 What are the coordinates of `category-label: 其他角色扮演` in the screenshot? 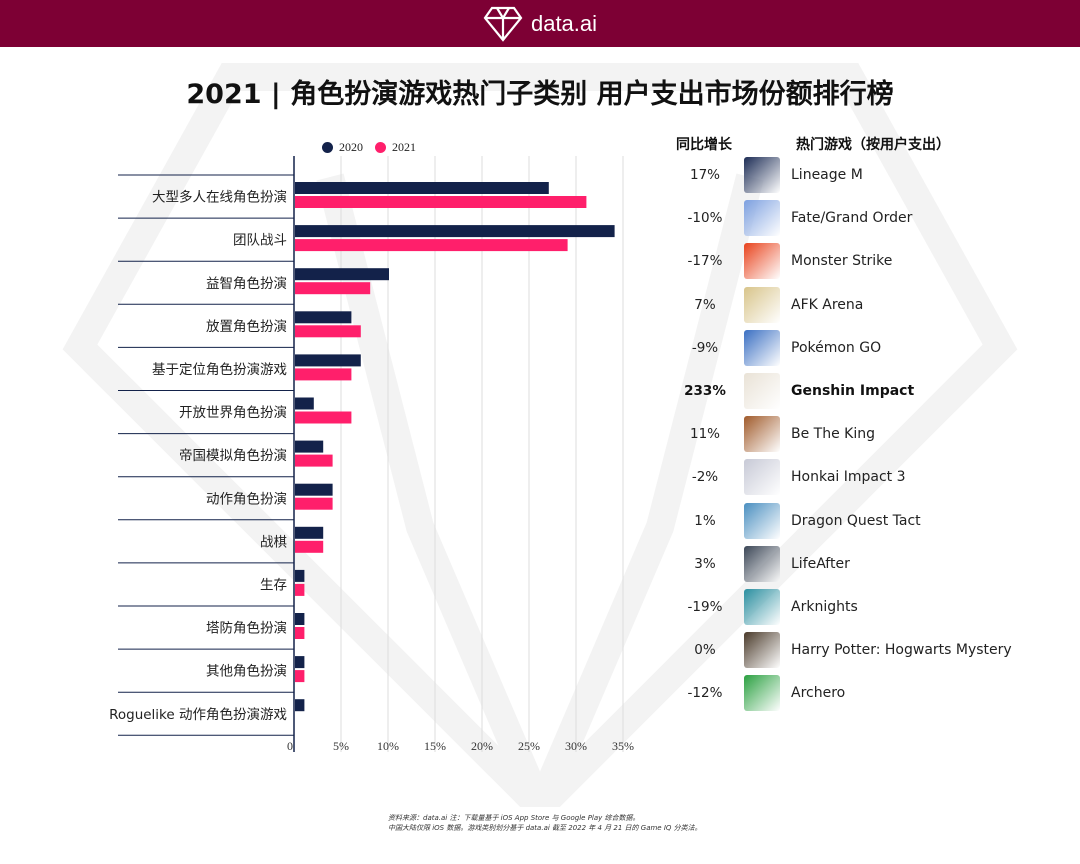 It's located at (246, 671).